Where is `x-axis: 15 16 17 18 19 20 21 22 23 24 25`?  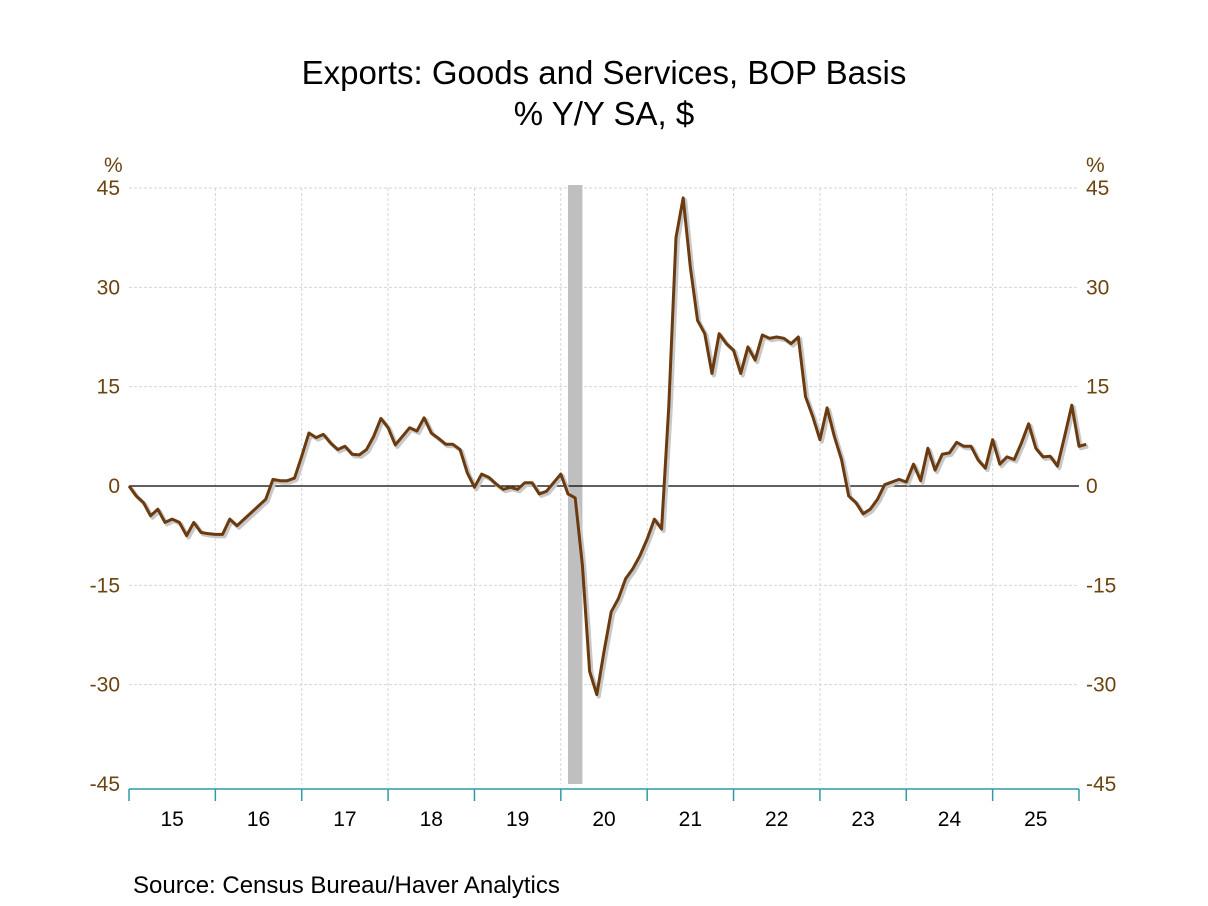
x-axis: 15 16 17 18 19 20 21 22 23 24 25 is located at coordinates (604, 809).